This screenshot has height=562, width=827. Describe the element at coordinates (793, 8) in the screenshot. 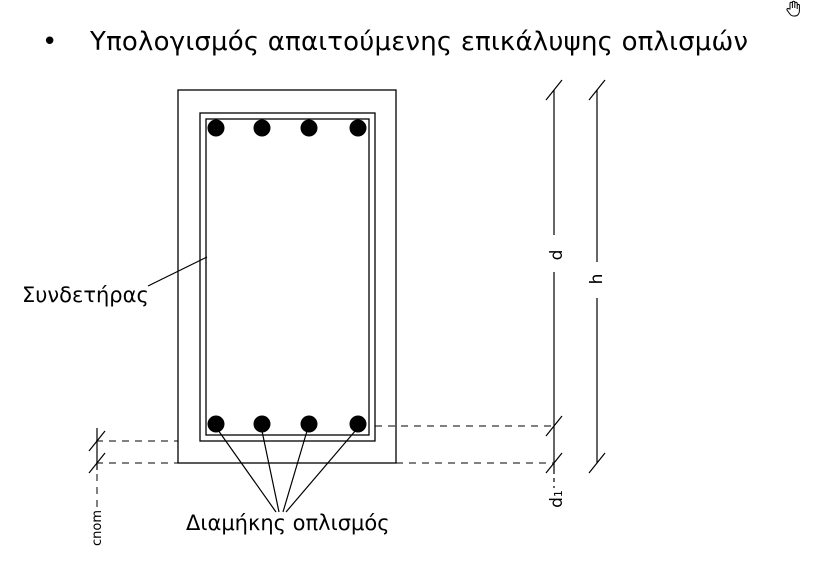

I see `hand-cursor-icon` at that location.